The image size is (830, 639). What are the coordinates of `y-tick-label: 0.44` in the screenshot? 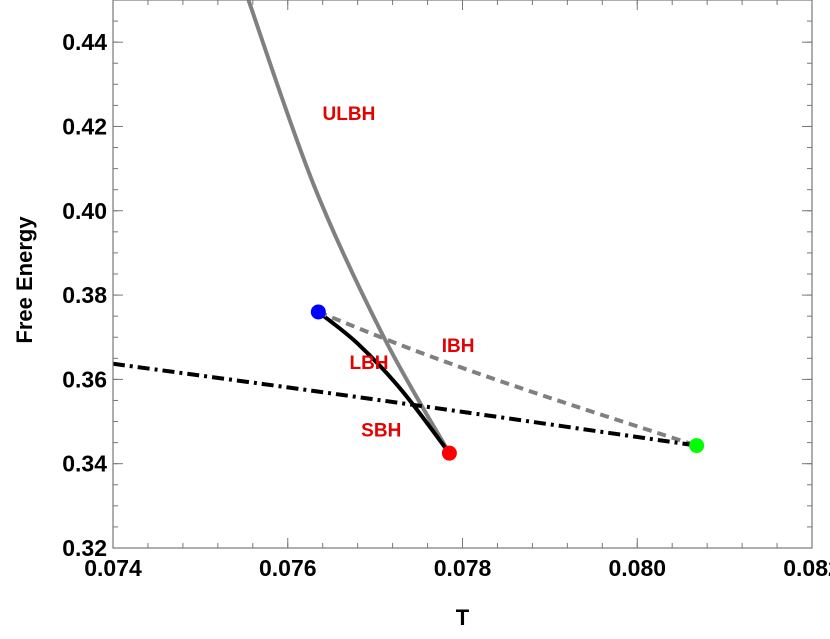 It's located at (84, 42).